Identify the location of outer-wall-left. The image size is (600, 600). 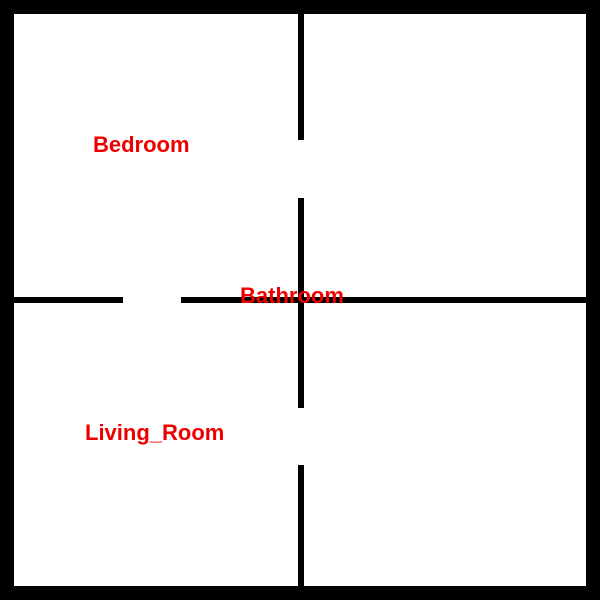
(7, 300).